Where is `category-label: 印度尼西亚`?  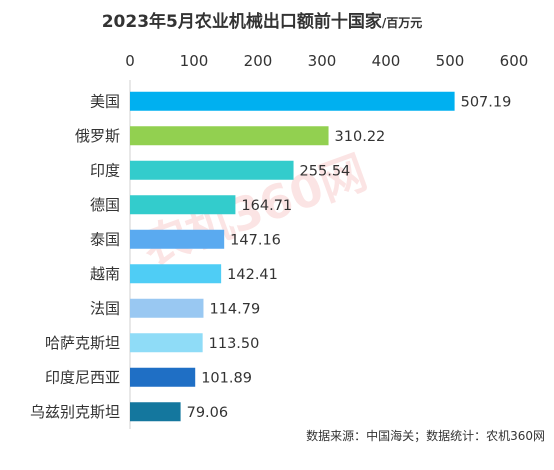
category-label: 印度尼西亚 is located at coordinates (82, 377).